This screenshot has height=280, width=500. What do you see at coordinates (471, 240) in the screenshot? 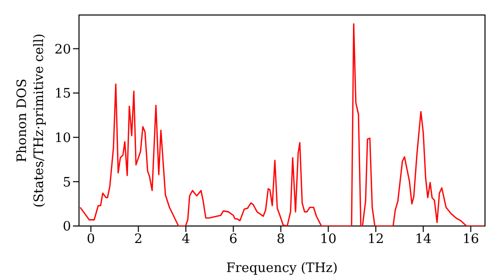
I see `x-tick-label: 16` at bounding box center [471, 240].